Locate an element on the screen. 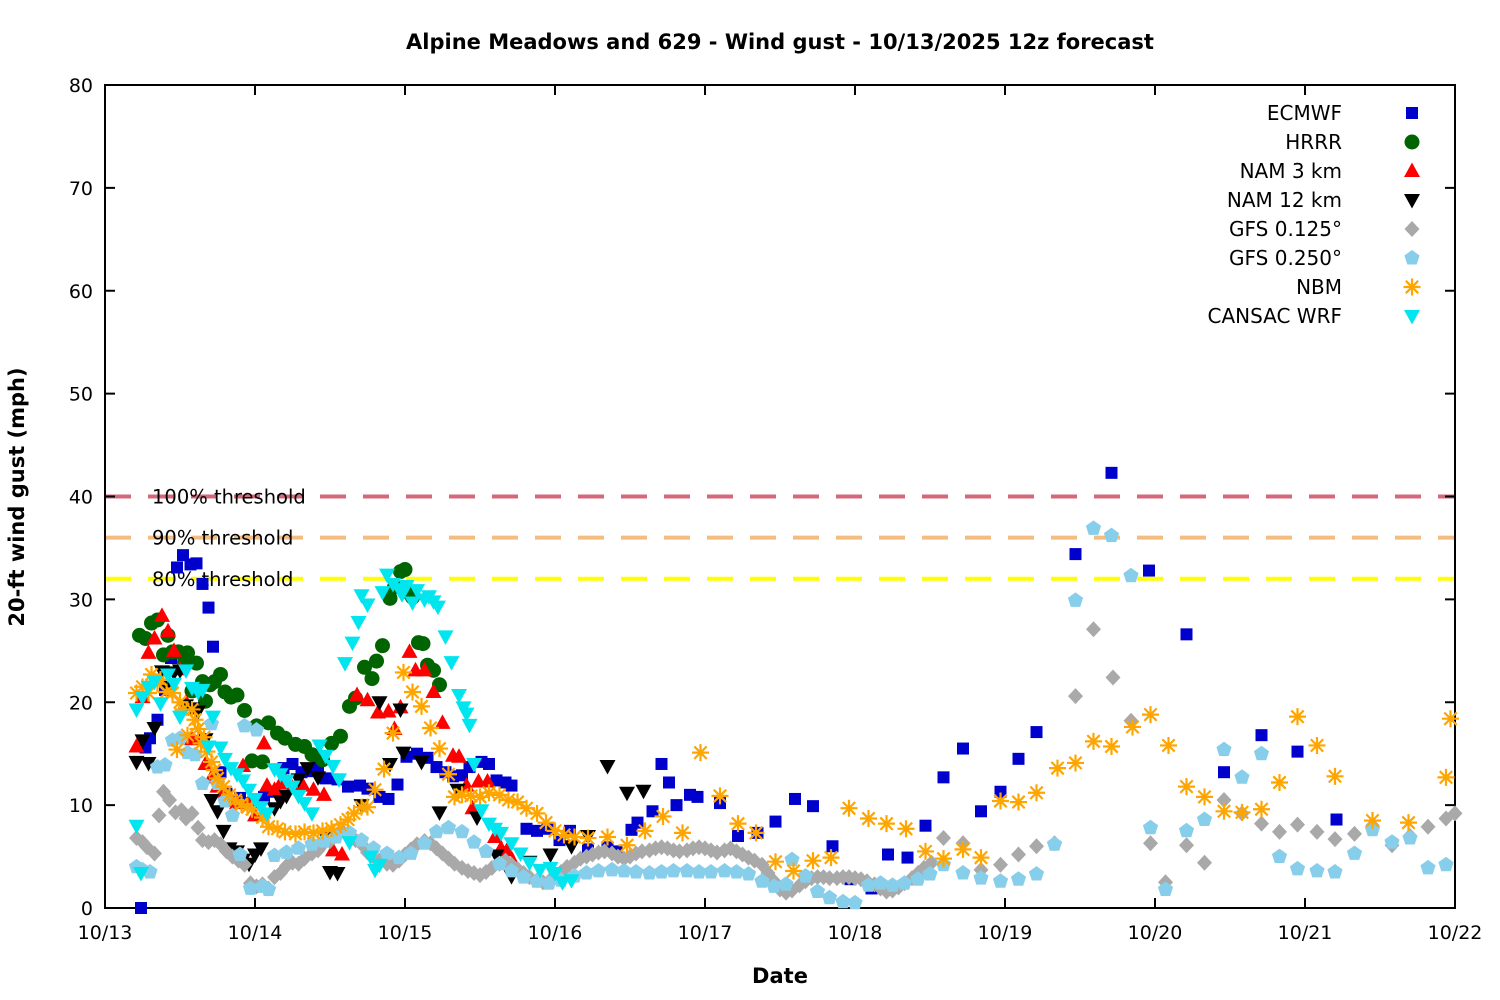 The image size is (1500, 1000). point-legend-marker-nam-12-km is located at coordinates (1412, 201).